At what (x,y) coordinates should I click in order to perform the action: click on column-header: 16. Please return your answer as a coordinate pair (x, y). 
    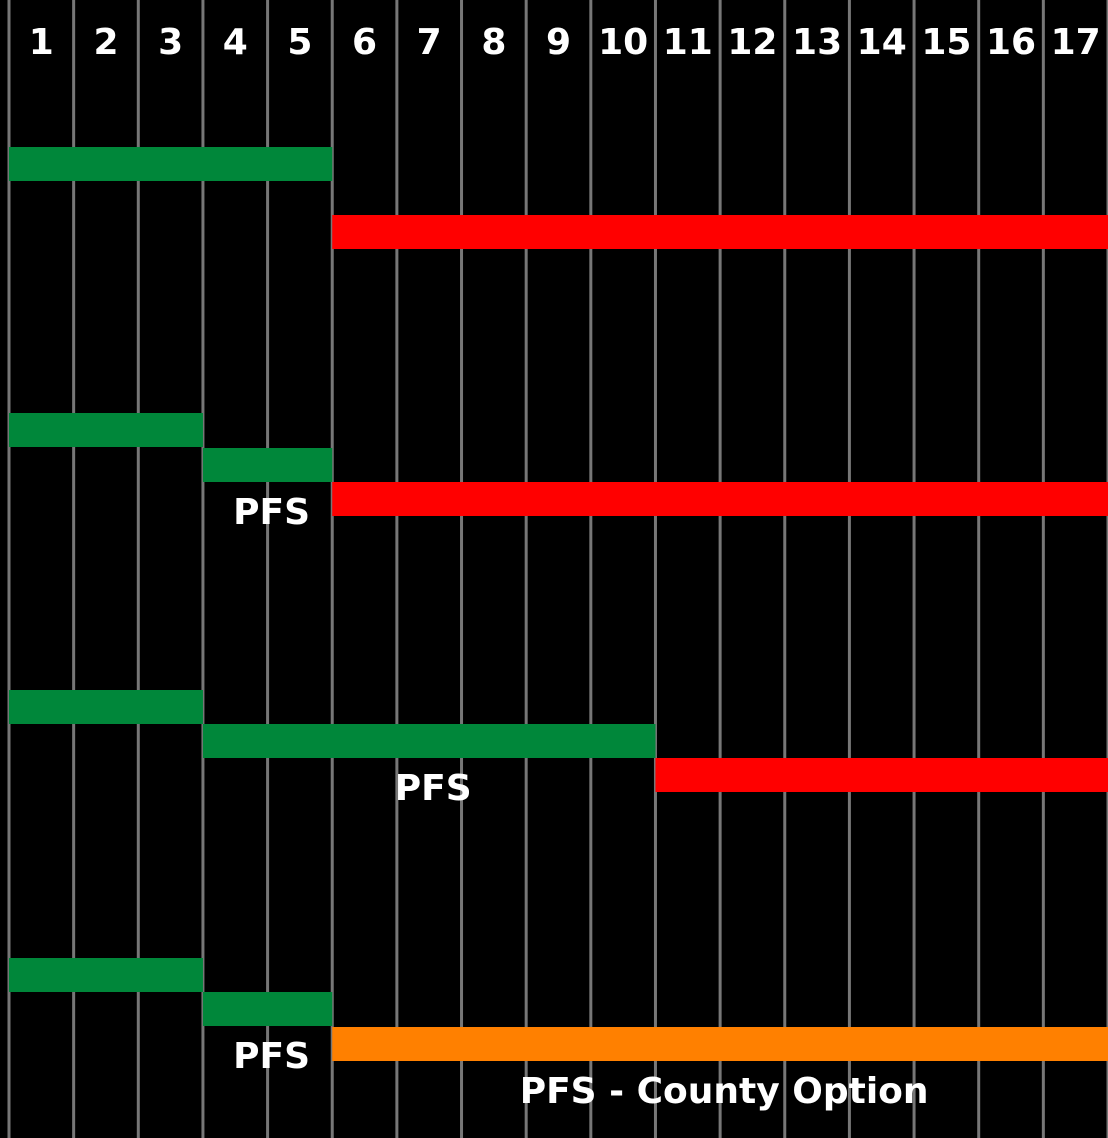
    Looking at the image, I should click on (1011, 42).